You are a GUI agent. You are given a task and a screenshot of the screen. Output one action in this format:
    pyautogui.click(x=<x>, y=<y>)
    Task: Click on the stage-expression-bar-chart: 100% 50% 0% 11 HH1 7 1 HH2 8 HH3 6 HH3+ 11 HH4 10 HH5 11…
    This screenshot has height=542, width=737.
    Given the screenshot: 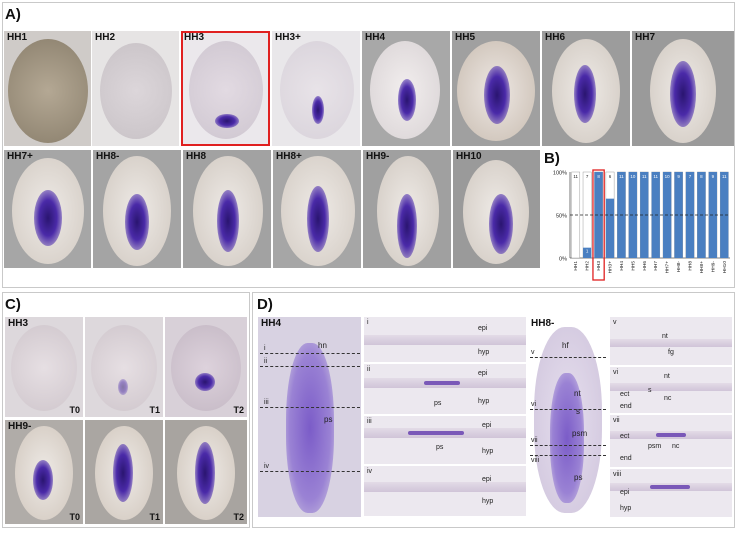 What is the action you would take?
    pyautogui.click(x=641, y=225)
    